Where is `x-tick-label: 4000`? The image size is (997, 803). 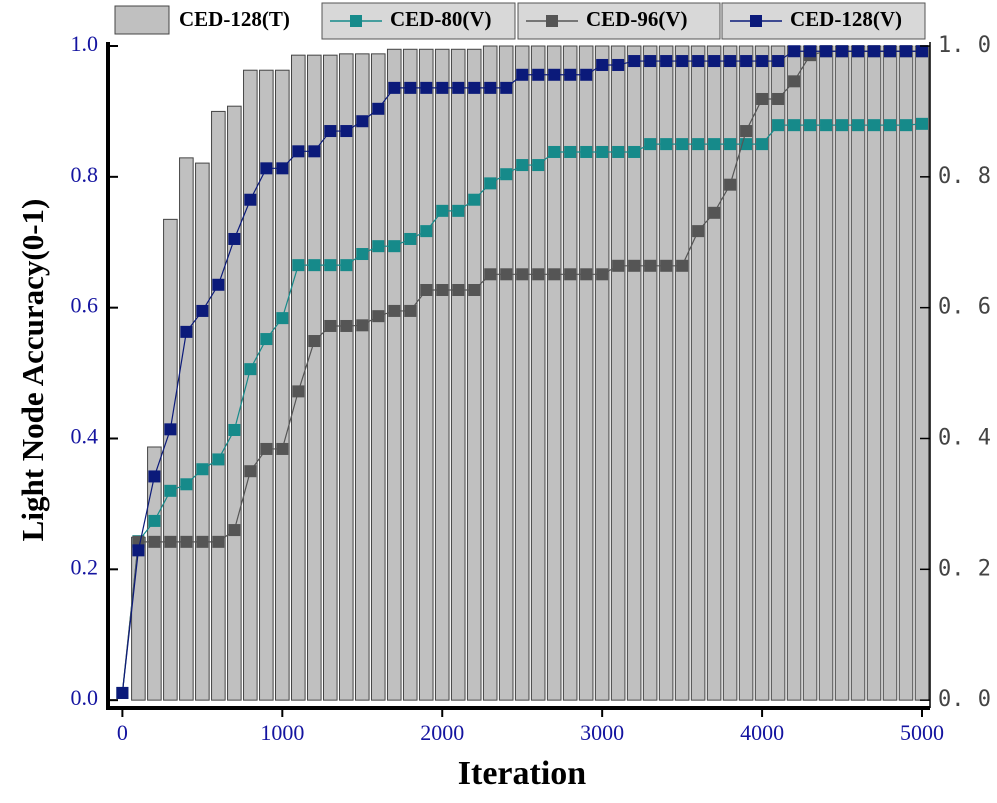 x-tick-label: 4000 is located at coordinates (762, 732).